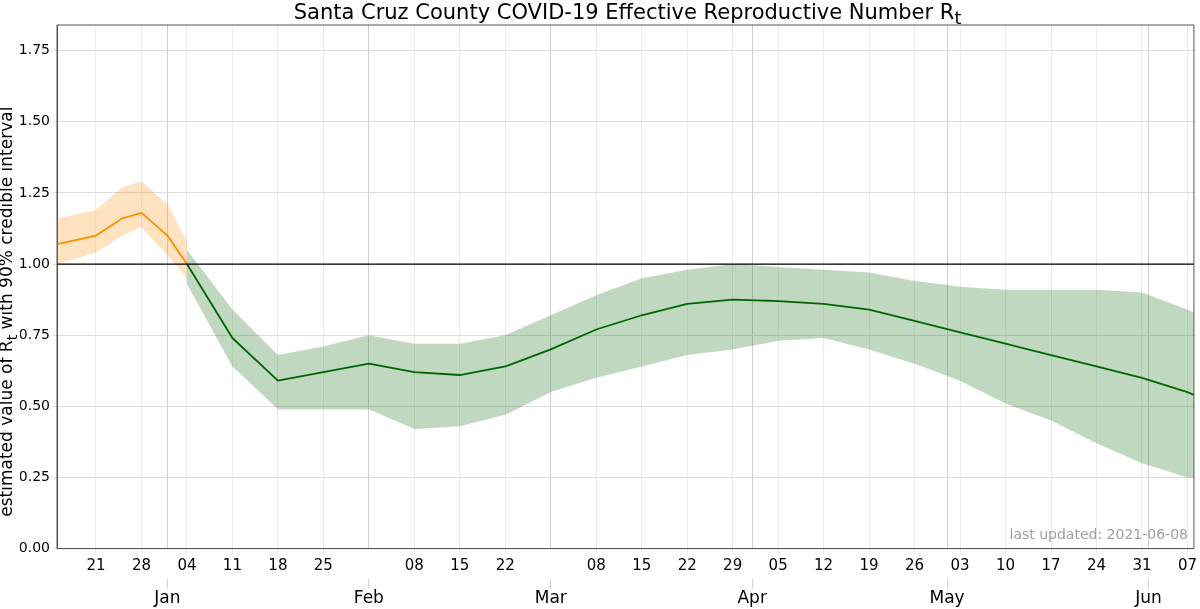  What do you see at coordinates (733, 565) in the screenshot?
I see `x-tick-label: 29` at bounding box center [733, 565].